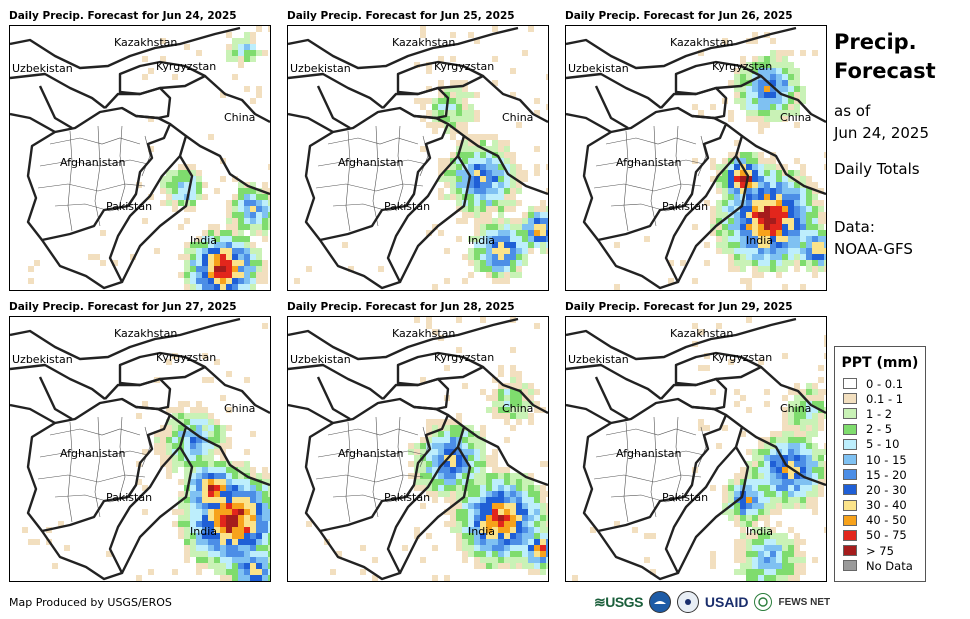 The width and height of the screenshot is (970, 619). I want to click on legend-item: 0 - 0.1, so click(880, 383).